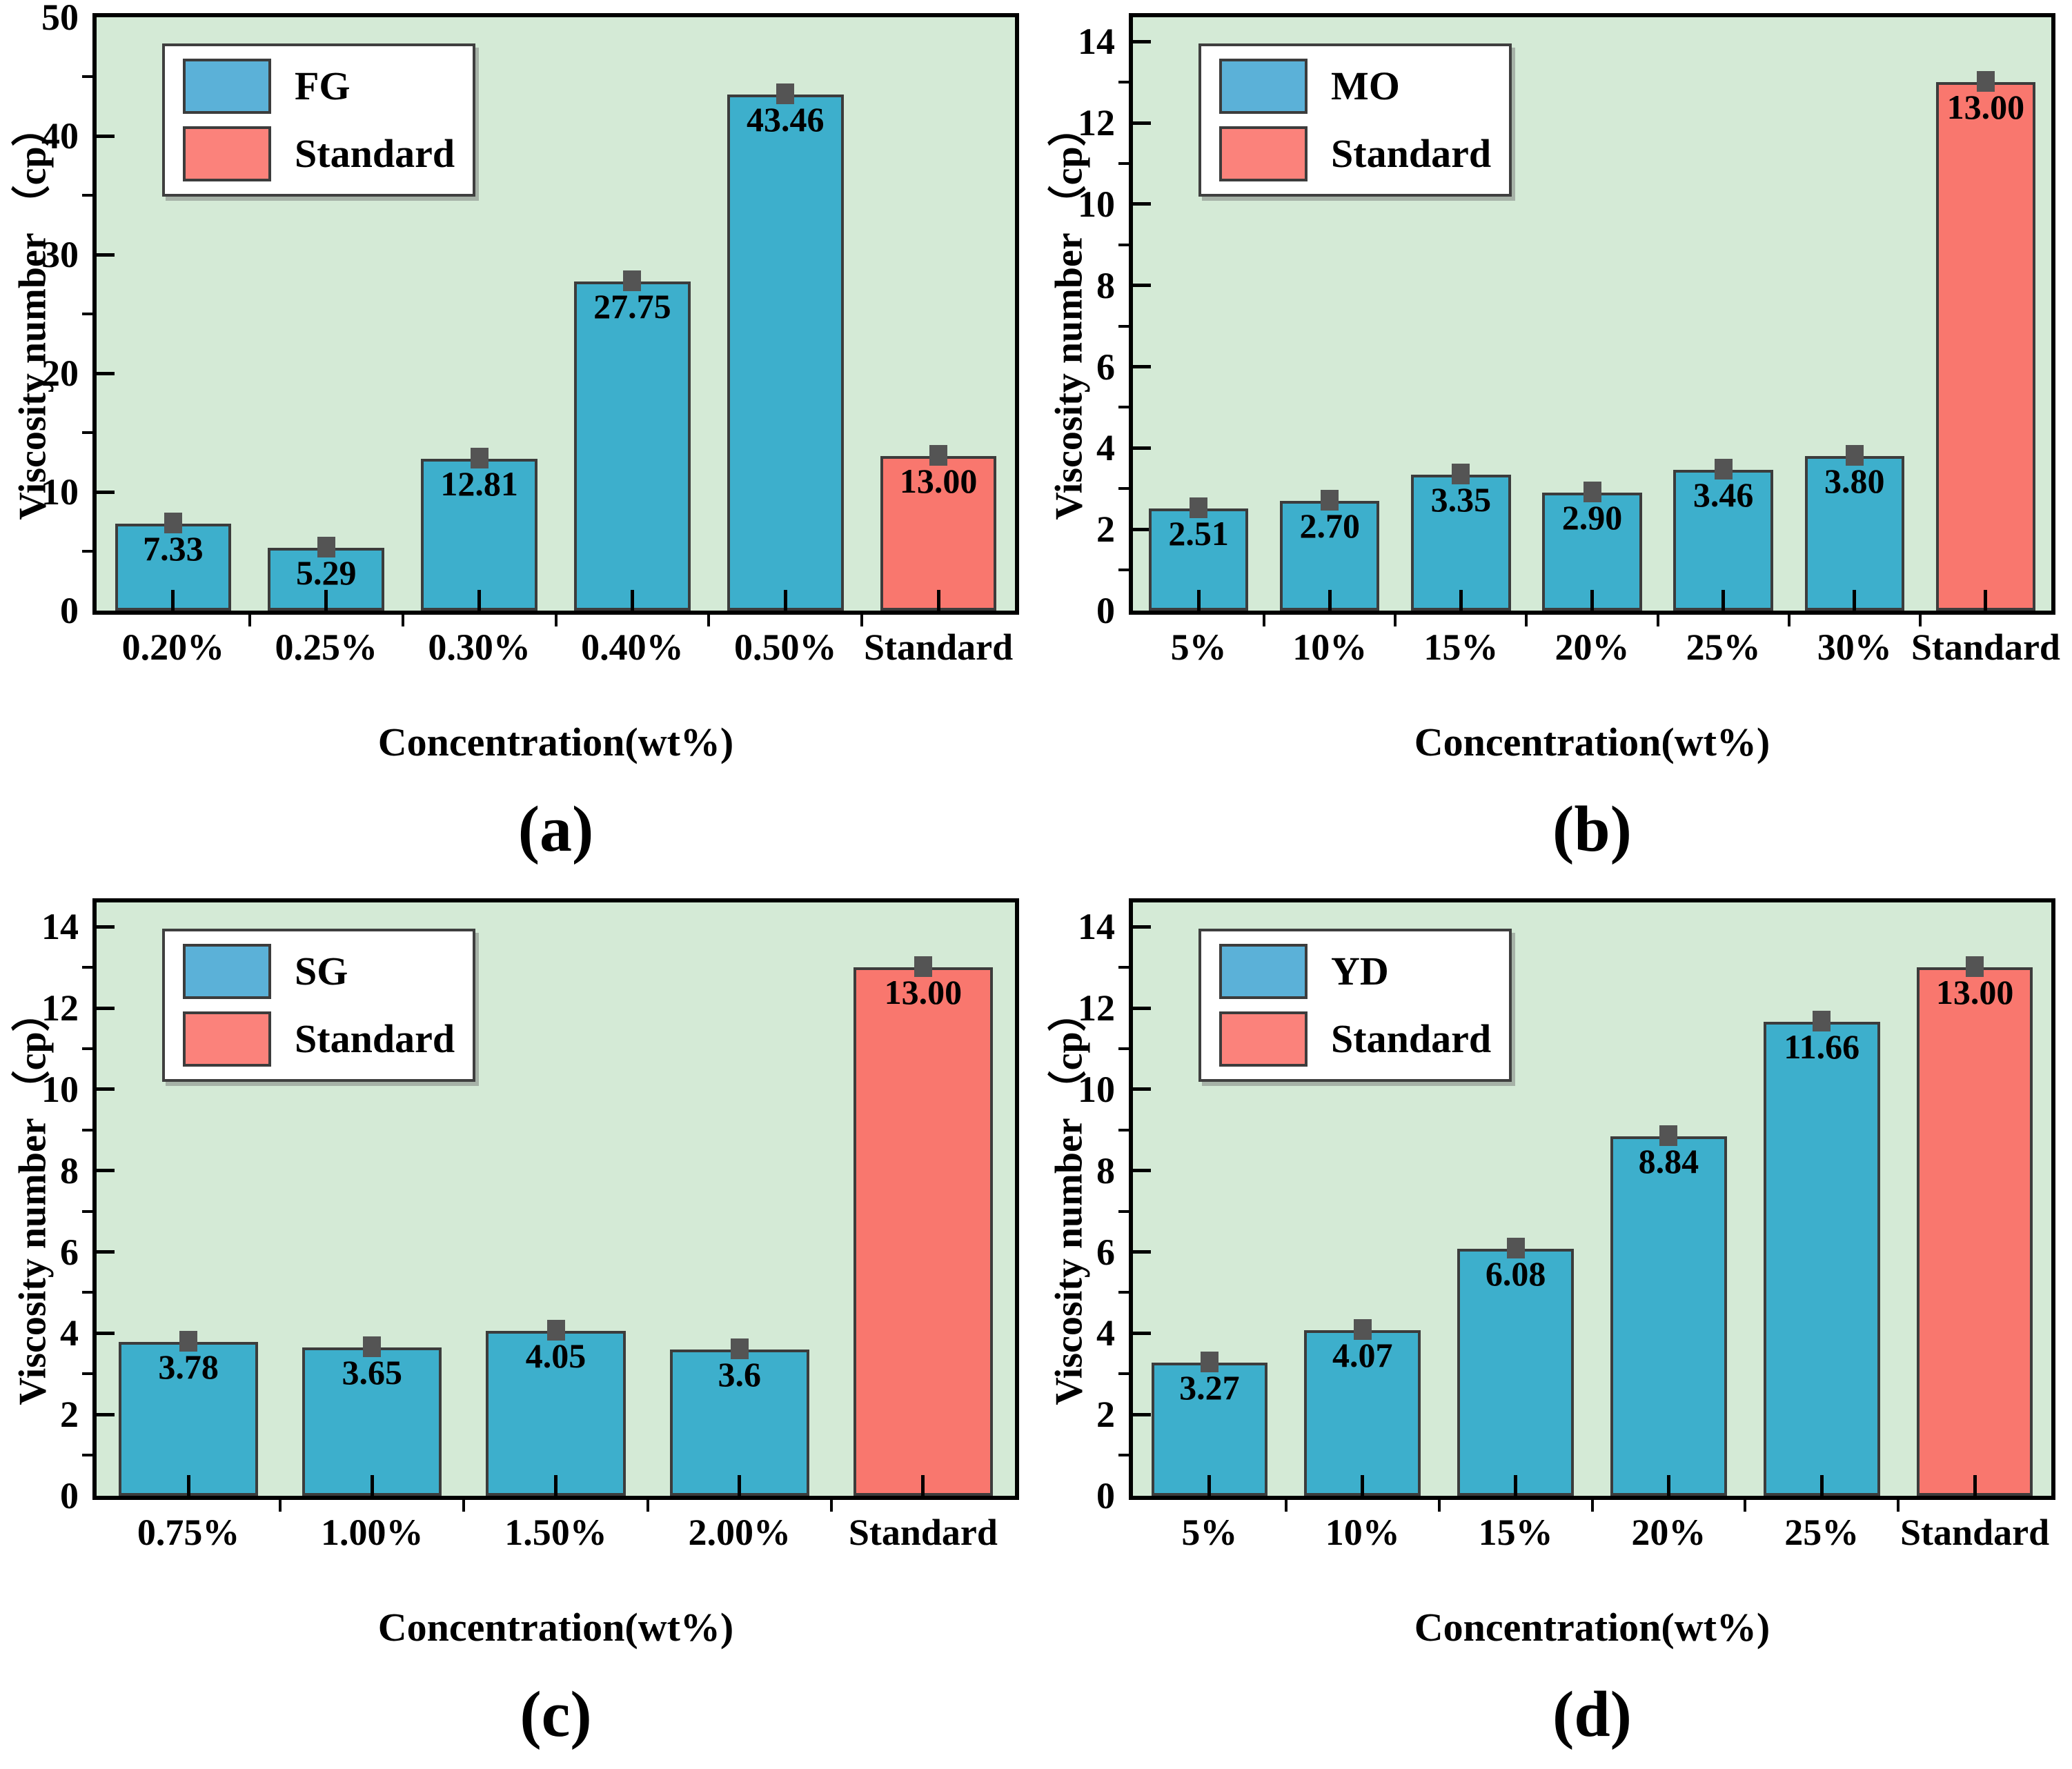 The width and height of the screenshot is (2072, 1769). Describe the element at coordinates (1362, 1532) in the screenshot. I see `x-tick-label: 10%` at that location.